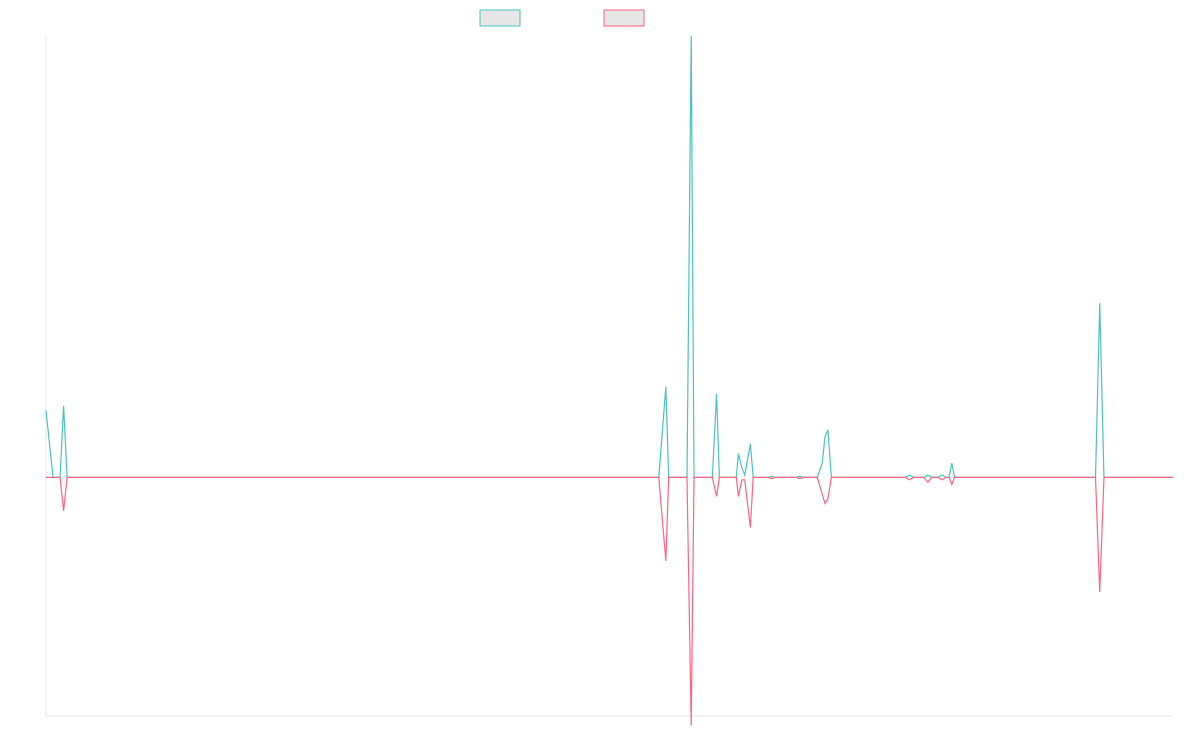 The image size is (1200, 750). I want to click on legend, so click(562, 18).